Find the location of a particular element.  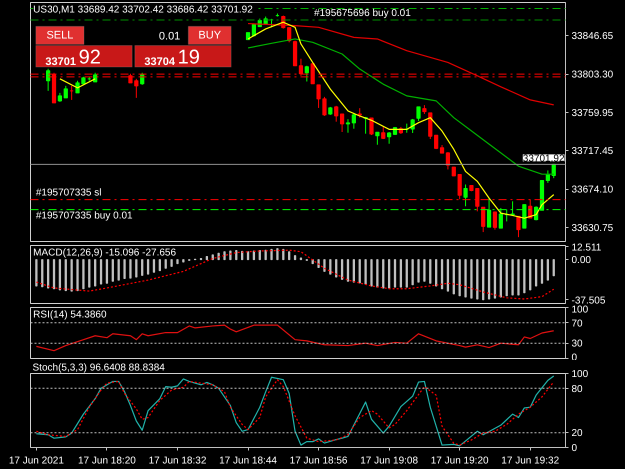

x-tick-label: 17 Jun 18:44 is located at coordinates (248, 461).